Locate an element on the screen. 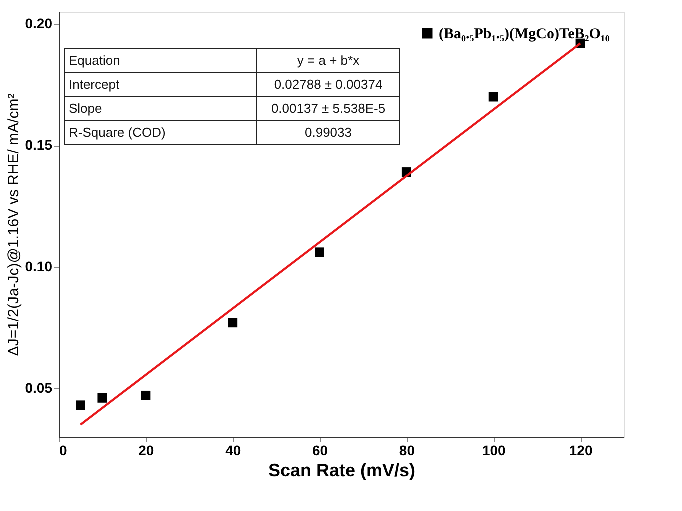  annotation: Slope is located at coordinates (85, 108).